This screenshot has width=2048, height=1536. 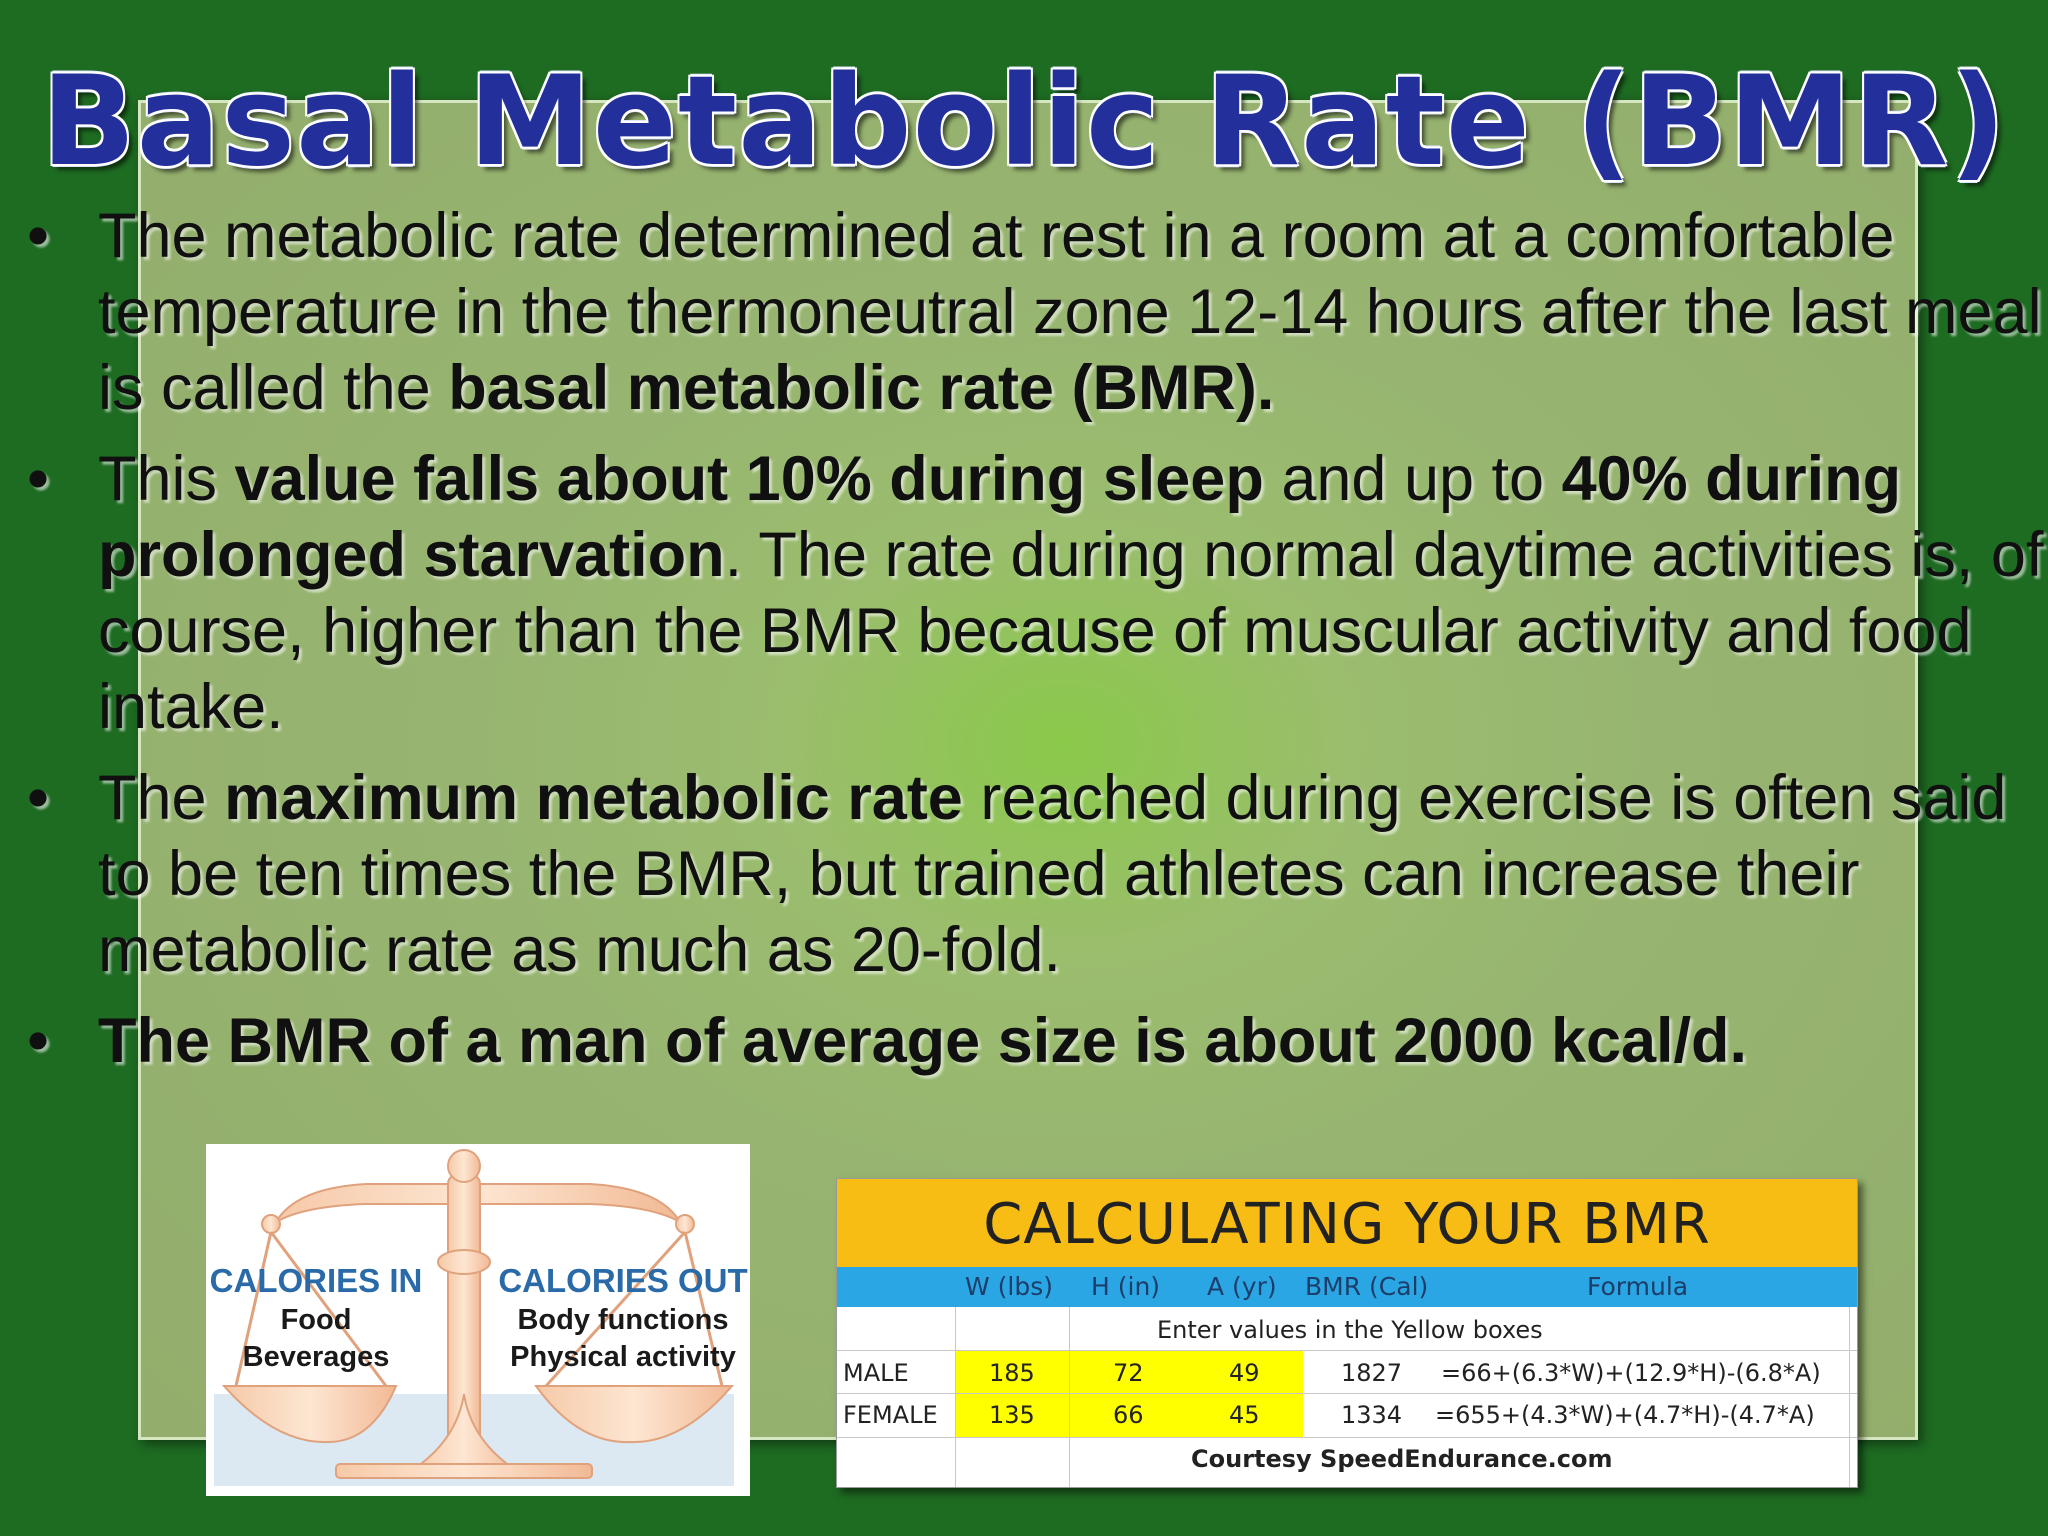 What do you see at coordinates (1367, 1286) in the screenshot?
I see `col-bmr: BMR (Cal)` at bounding box center [1367, 1286].